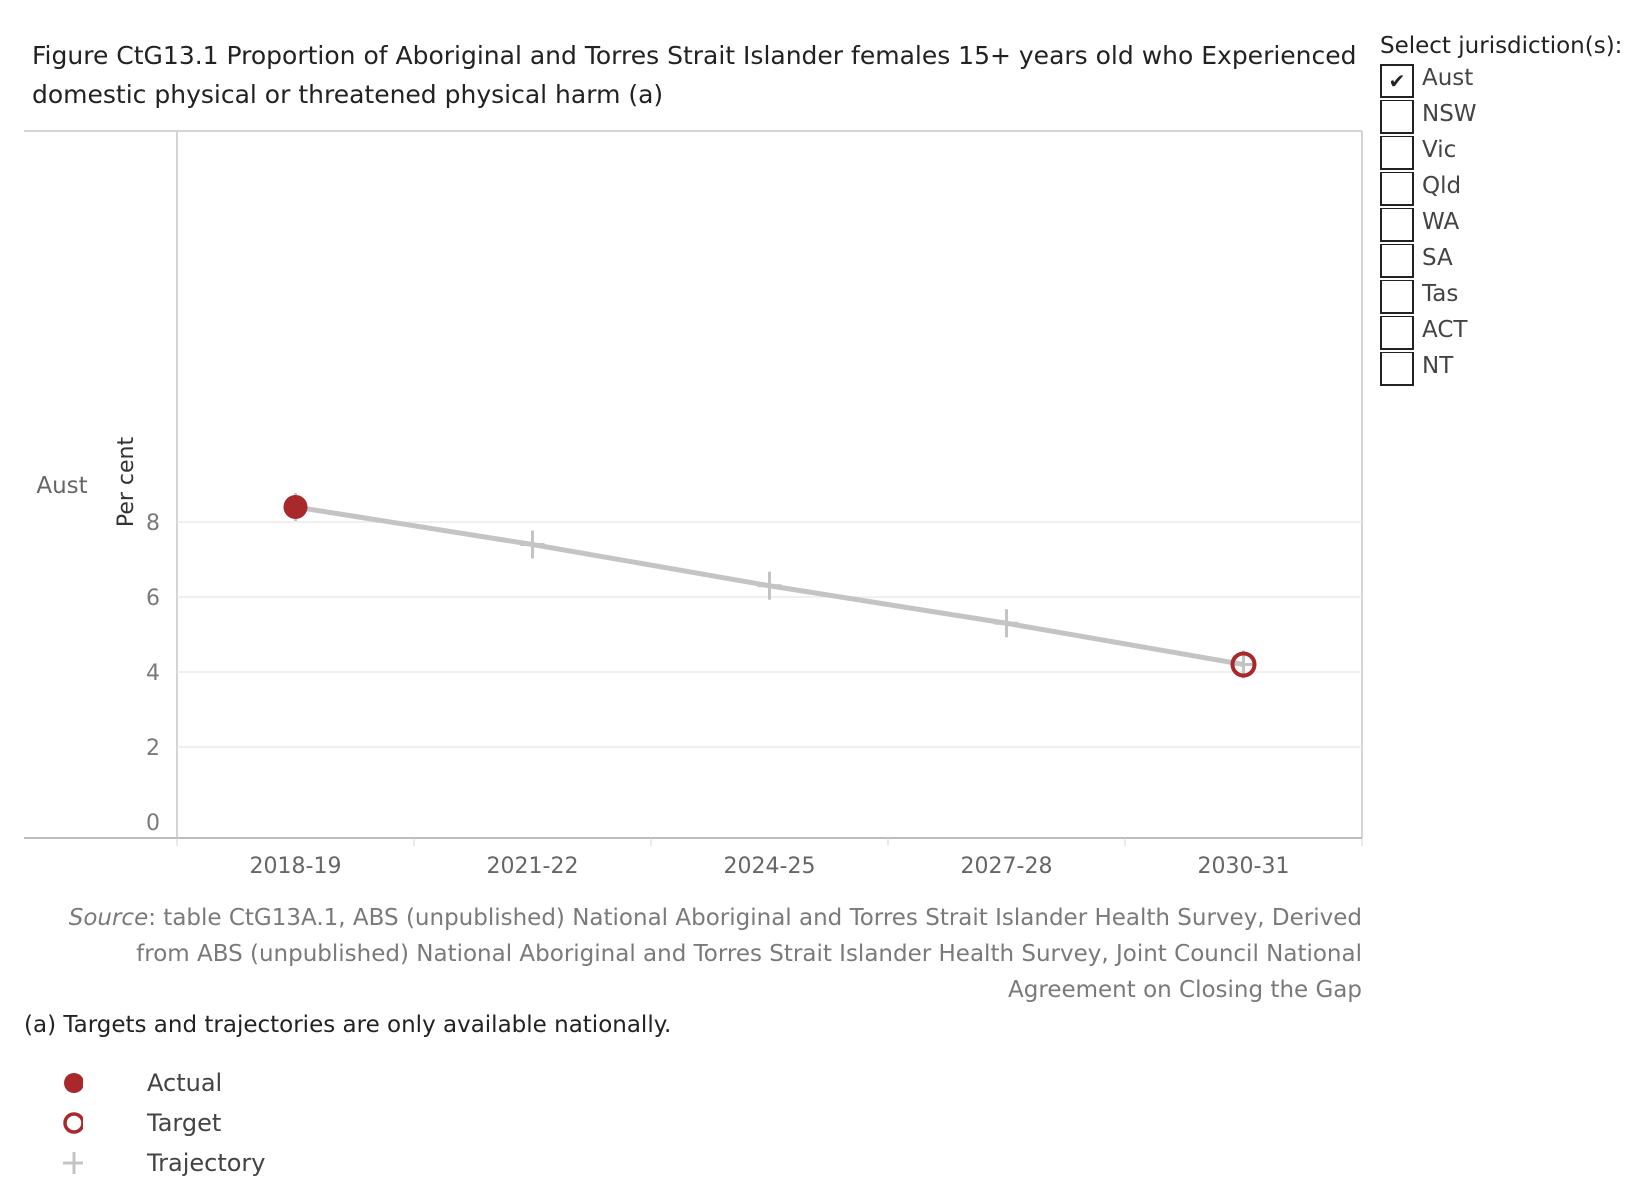 The height and width of the screenshot is (1198, 1638). Describe the element at coordinates (255, 1083) in the screenshot. I see `legend-item-actual: Actual` at that location.